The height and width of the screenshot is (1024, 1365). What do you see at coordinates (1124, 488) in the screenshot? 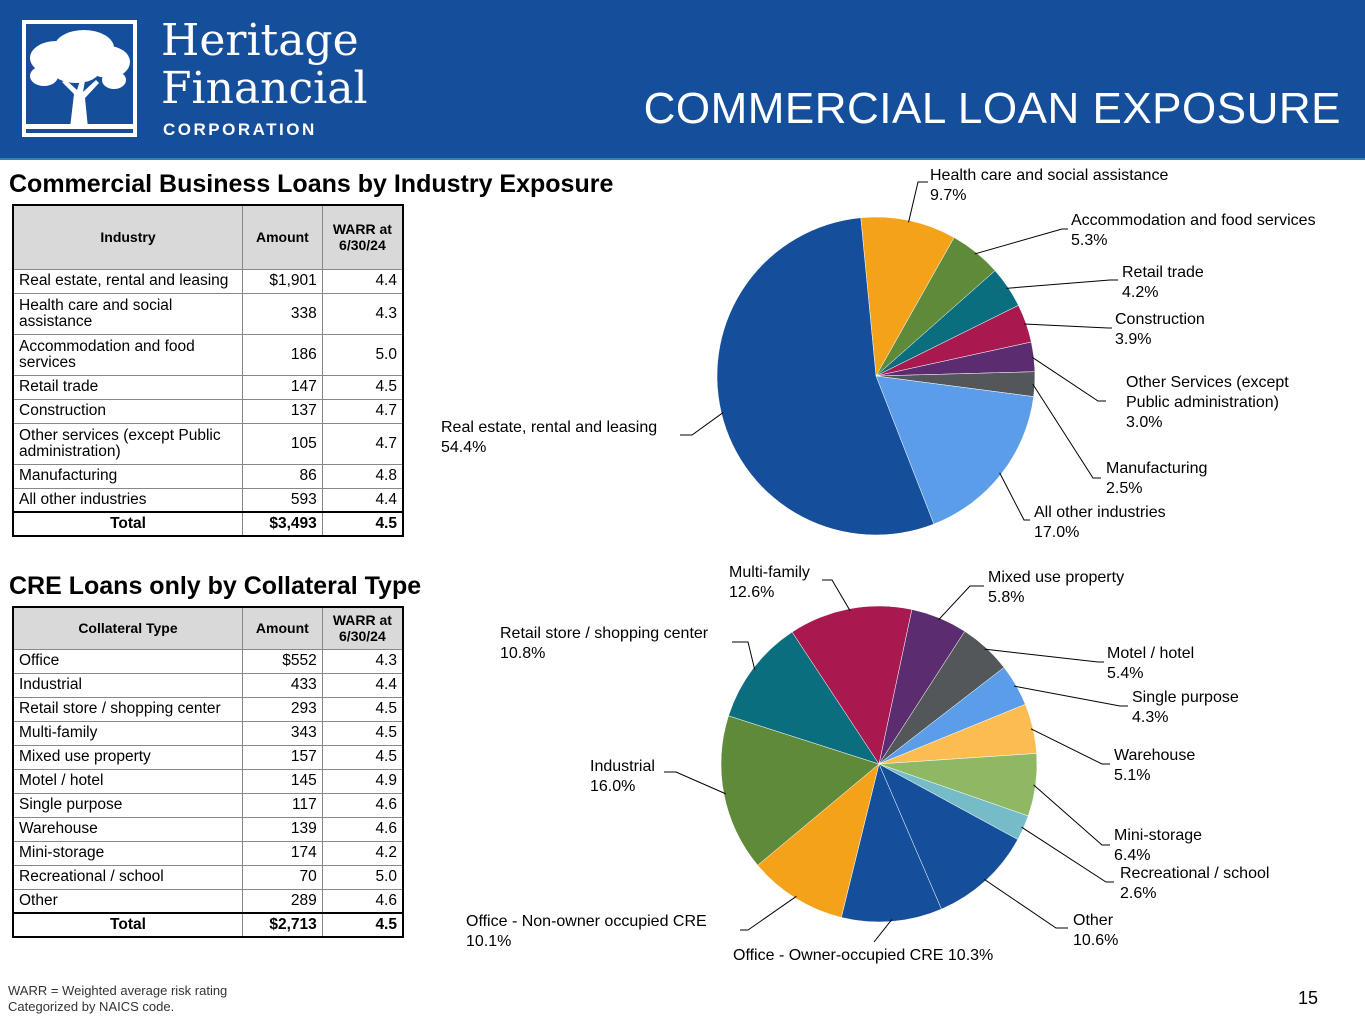
I see `slice-percent: 2.5%` at bounding box center [1124, 488].